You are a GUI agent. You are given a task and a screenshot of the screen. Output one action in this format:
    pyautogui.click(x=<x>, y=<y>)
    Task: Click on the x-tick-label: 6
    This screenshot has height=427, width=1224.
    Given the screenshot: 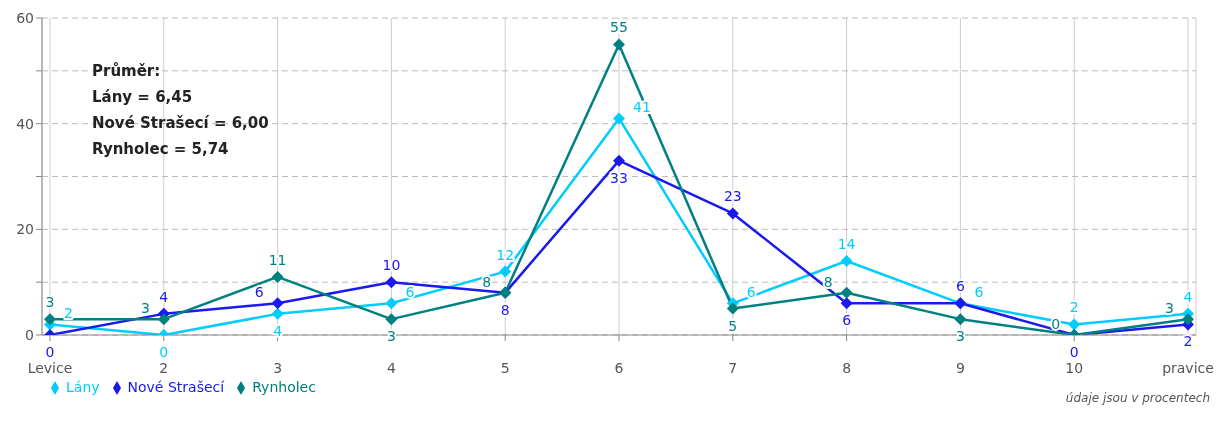 What is the action you would take?
    pyautogui.click(x=619, y=367)
    